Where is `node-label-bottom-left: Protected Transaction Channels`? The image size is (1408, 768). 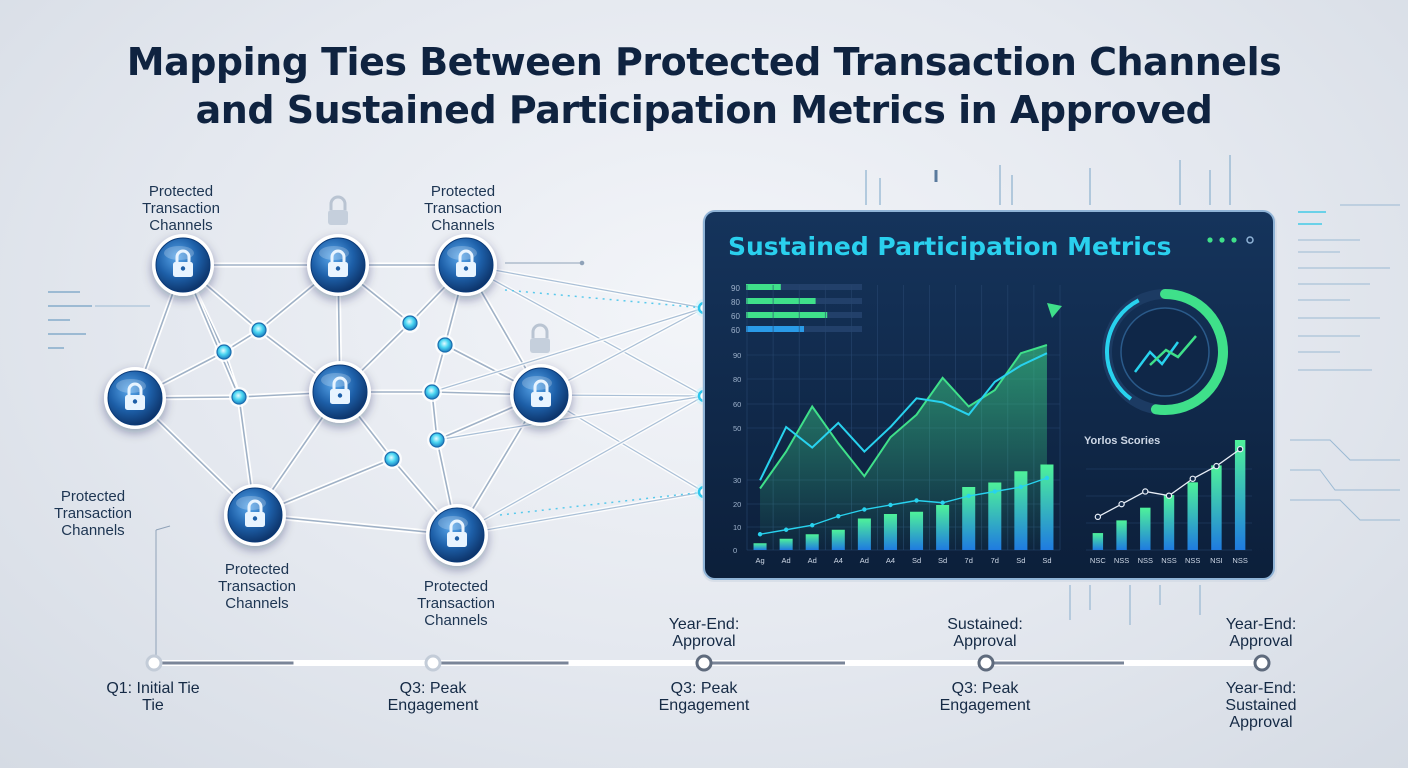 node-label-bottom-left: Protected Transaction Channels is located at coordinates (257, 586).